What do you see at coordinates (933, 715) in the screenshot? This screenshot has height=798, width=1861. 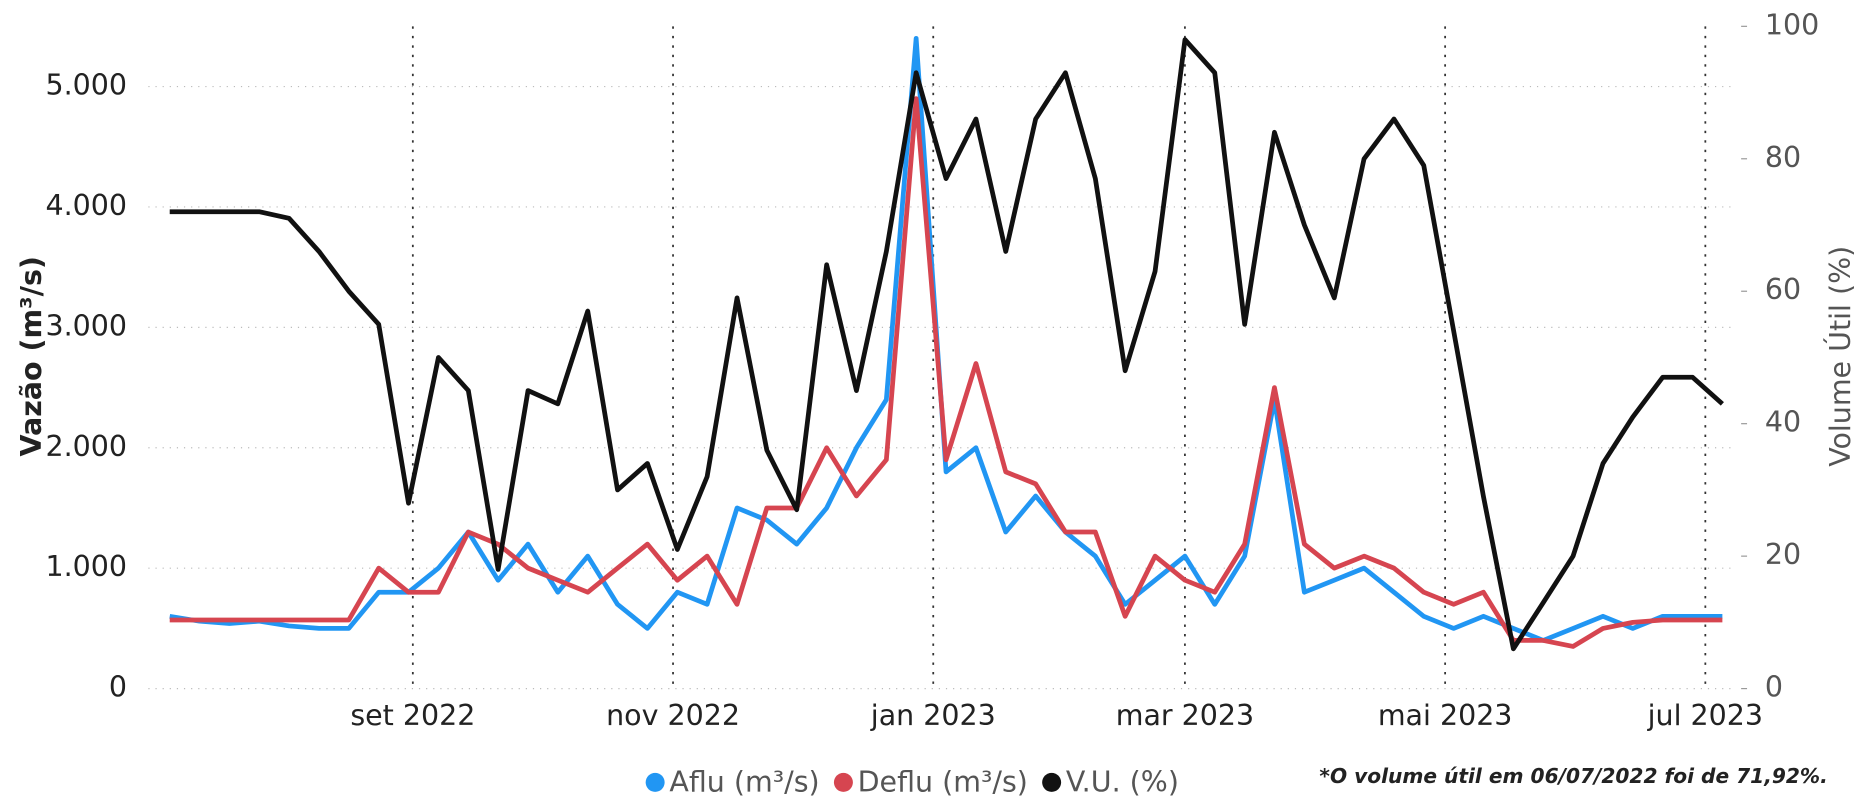 I see `x-tick-label: jan 2023` at bounding box center [933, 715].